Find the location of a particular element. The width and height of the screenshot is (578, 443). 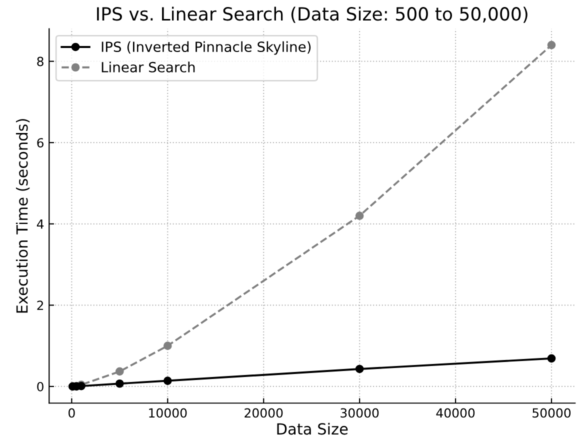

y-axis-title: Execution Time (seconds) is located at coordinates (23, 216).